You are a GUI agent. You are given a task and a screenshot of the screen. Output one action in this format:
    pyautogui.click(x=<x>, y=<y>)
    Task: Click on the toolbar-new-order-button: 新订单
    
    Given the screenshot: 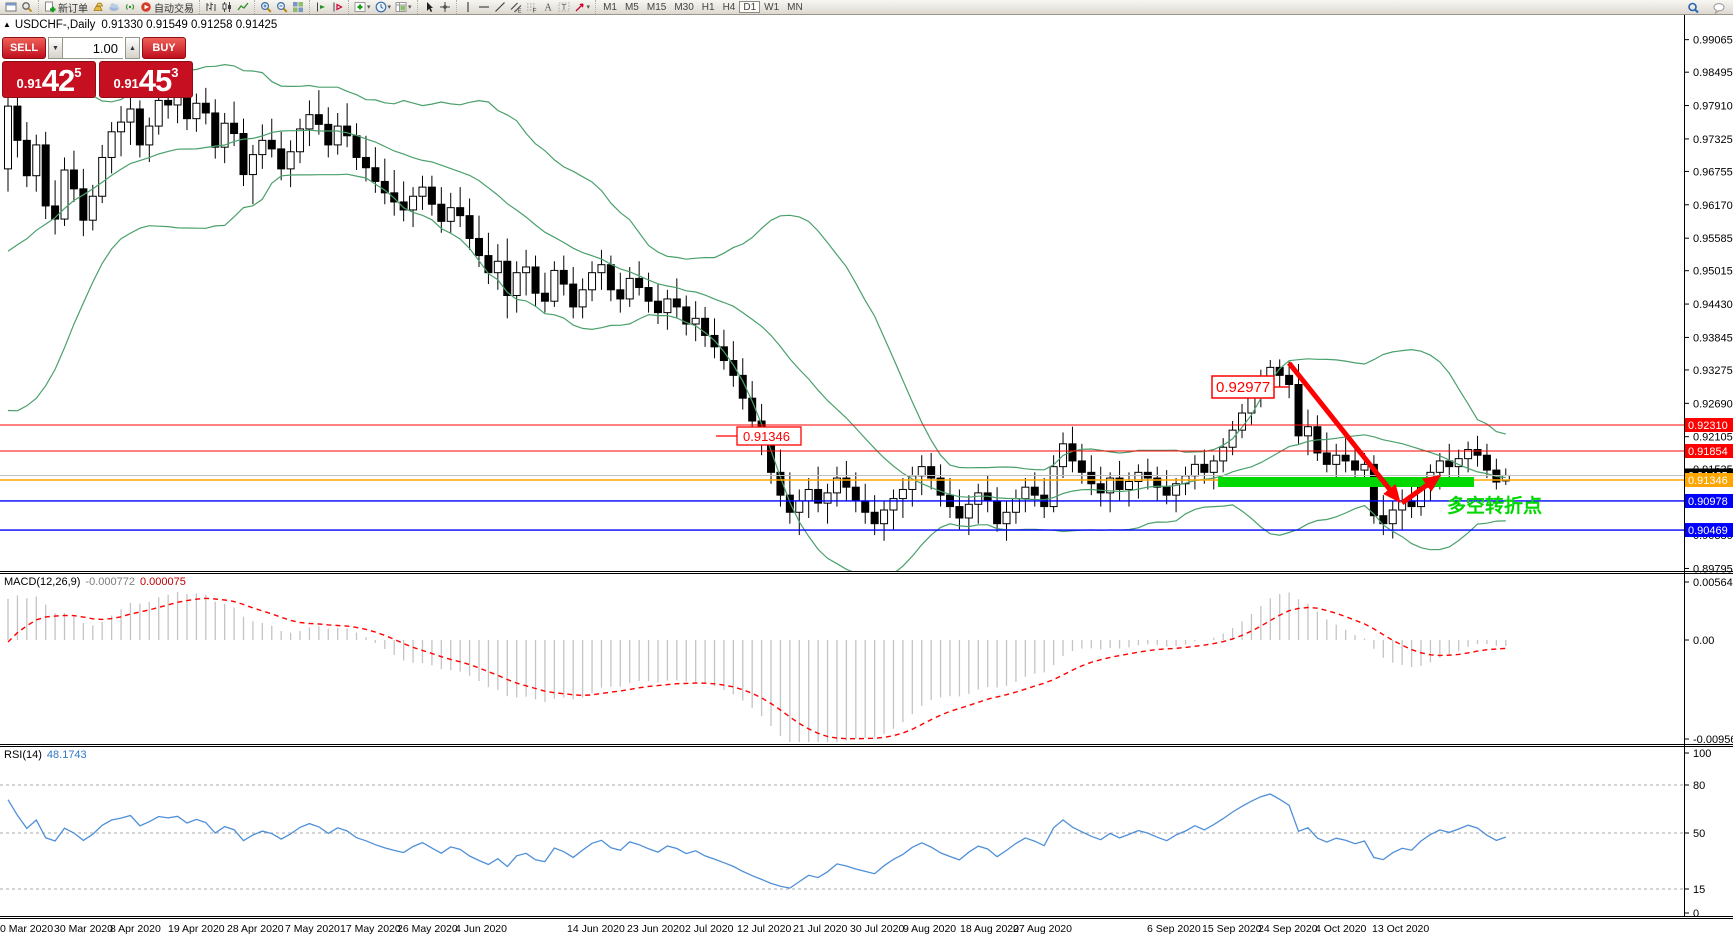 What is the action you would take?
    pyautogui.click(x=66, y=8)
    